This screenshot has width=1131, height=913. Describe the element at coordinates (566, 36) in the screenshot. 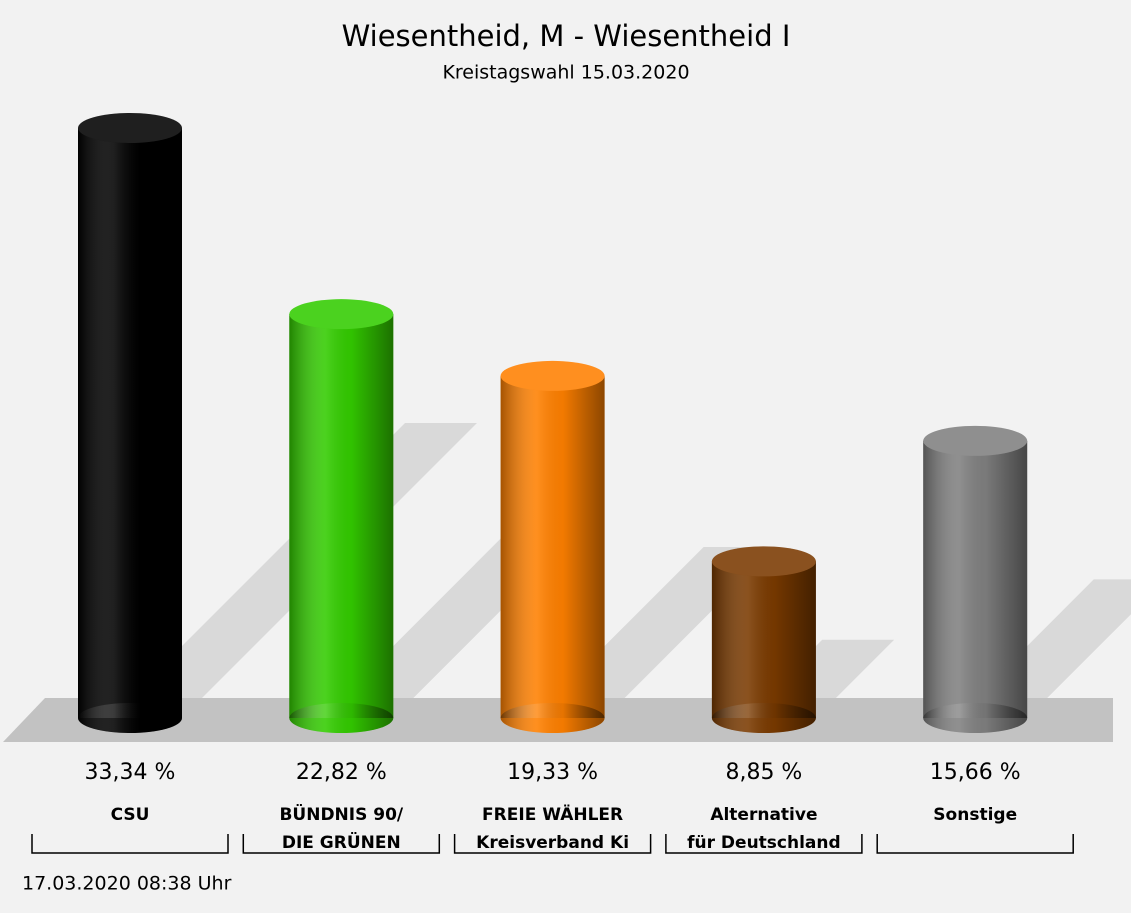

I see `chart-title: Wiesentheid, M - Wiesentheid I` at that location.